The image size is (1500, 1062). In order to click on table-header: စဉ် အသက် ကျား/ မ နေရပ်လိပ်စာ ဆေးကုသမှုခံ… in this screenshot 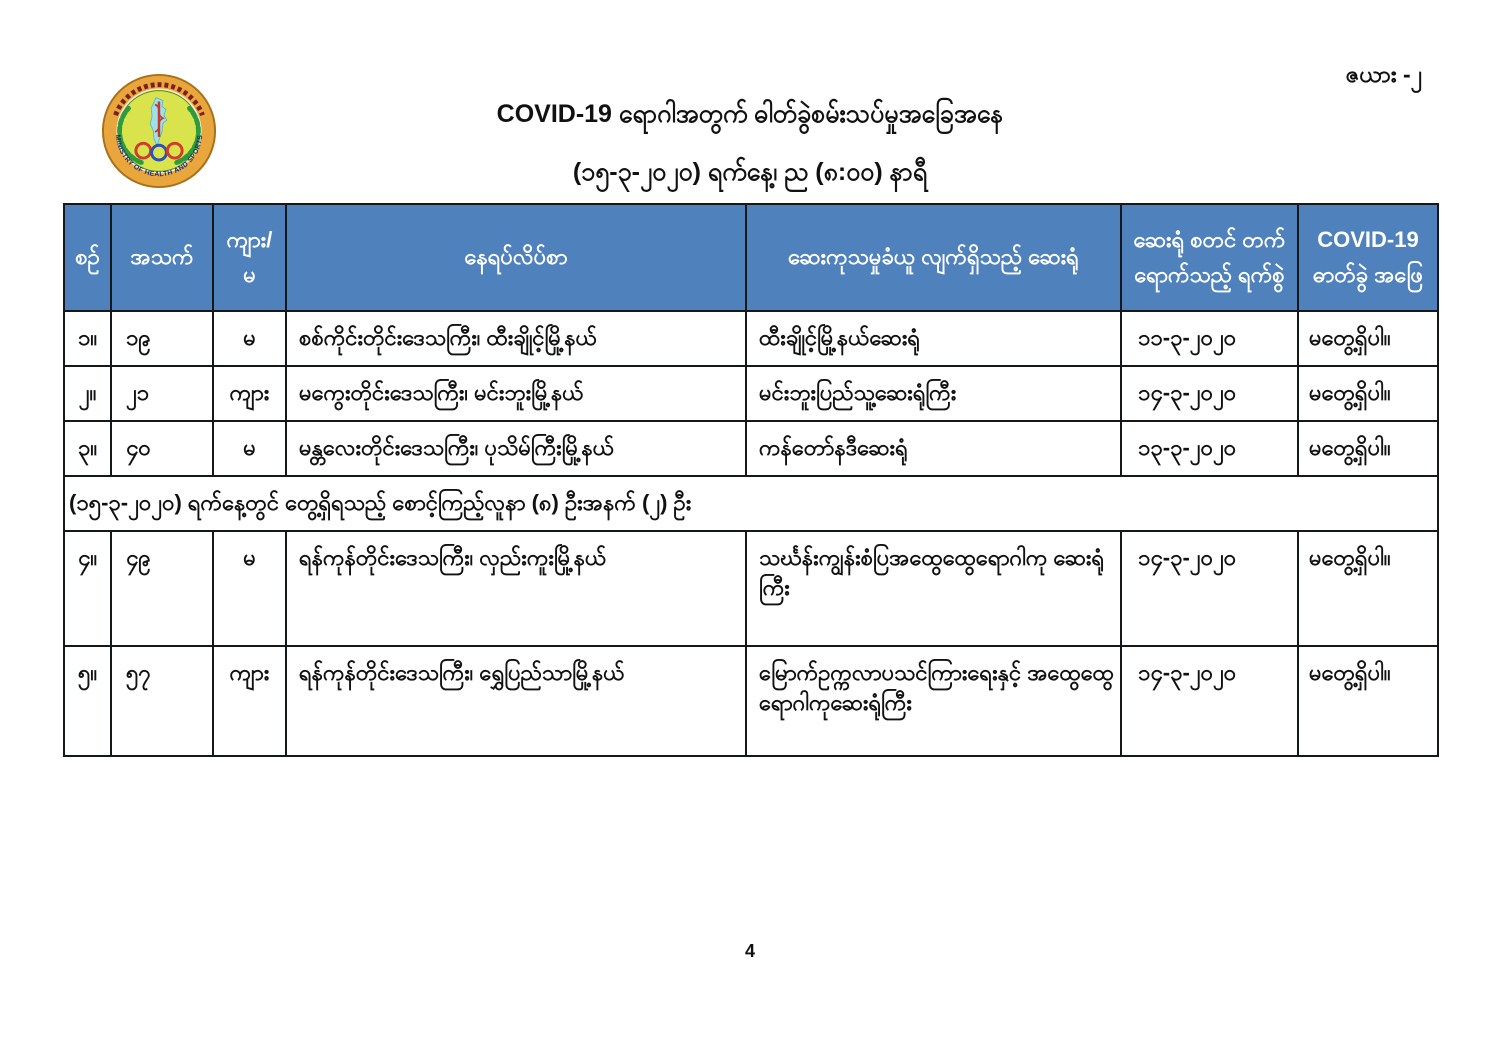, I will do `click(751, 257)`.